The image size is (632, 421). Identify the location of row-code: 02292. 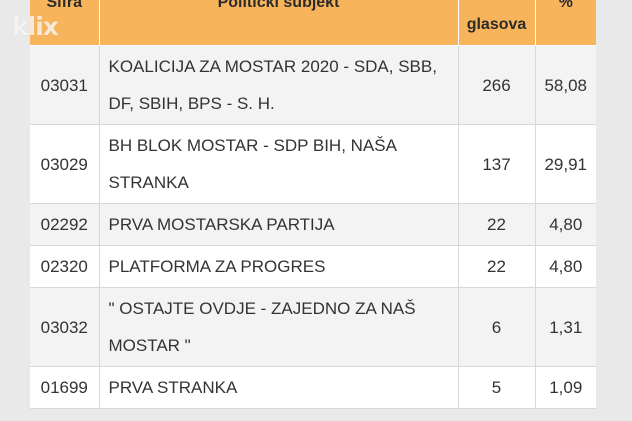
(65, 224).